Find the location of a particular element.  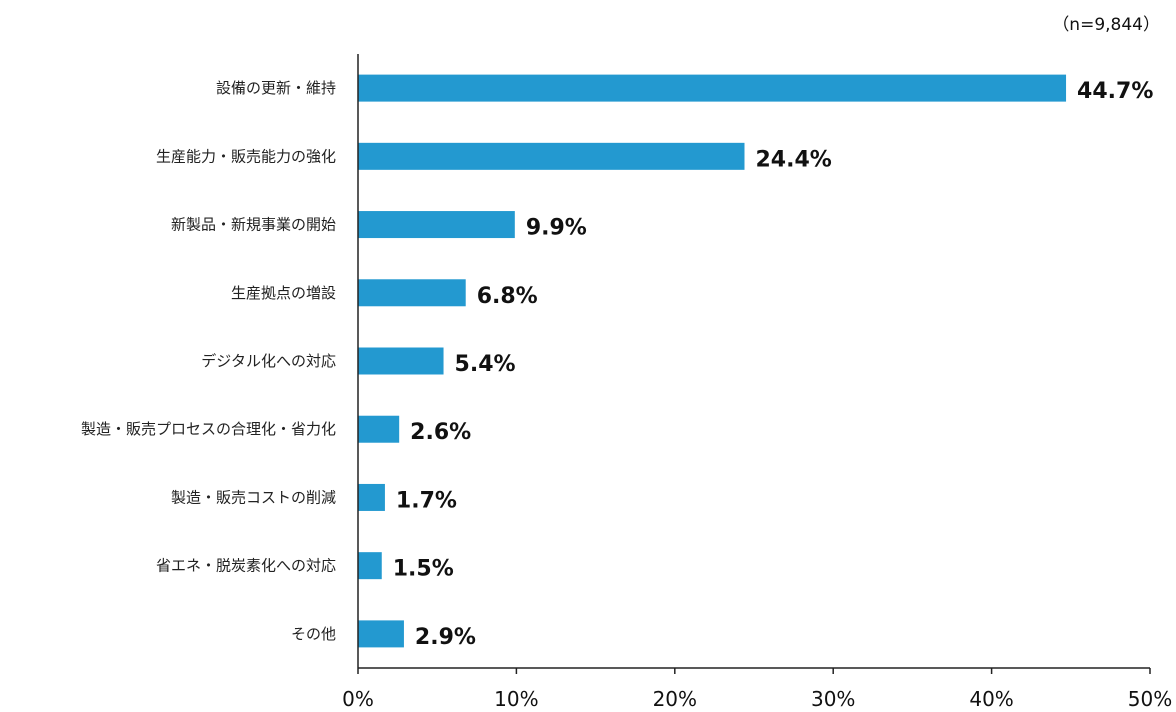

x-tick-label: 40% is located at coordinates (991, 699).